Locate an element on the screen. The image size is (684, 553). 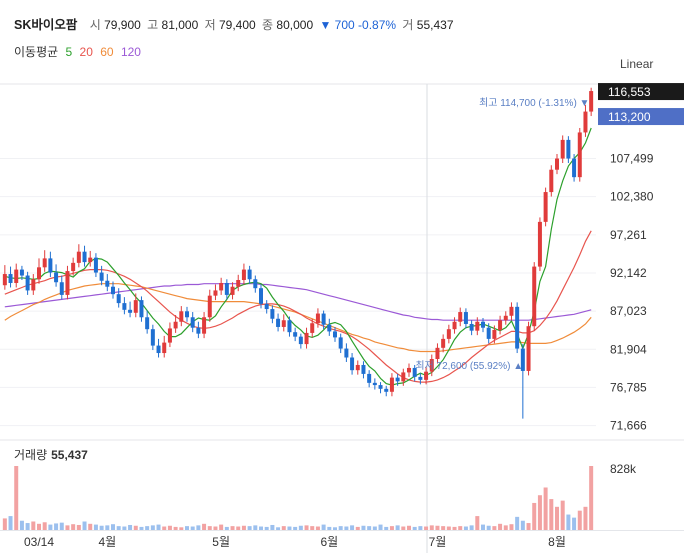
y-tick-label: 97,261 is located at coordinates (628, 235).